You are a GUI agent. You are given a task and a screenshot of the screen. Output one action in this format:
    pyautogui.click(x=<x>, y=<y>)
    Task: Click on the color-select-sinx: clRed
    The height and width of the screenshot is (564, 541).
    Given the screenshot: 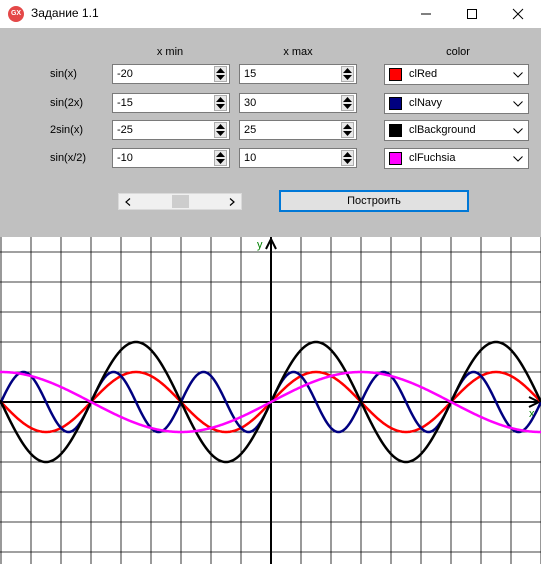 What is the action you would take?
    pyautogui.click(x=456, y=74)
    